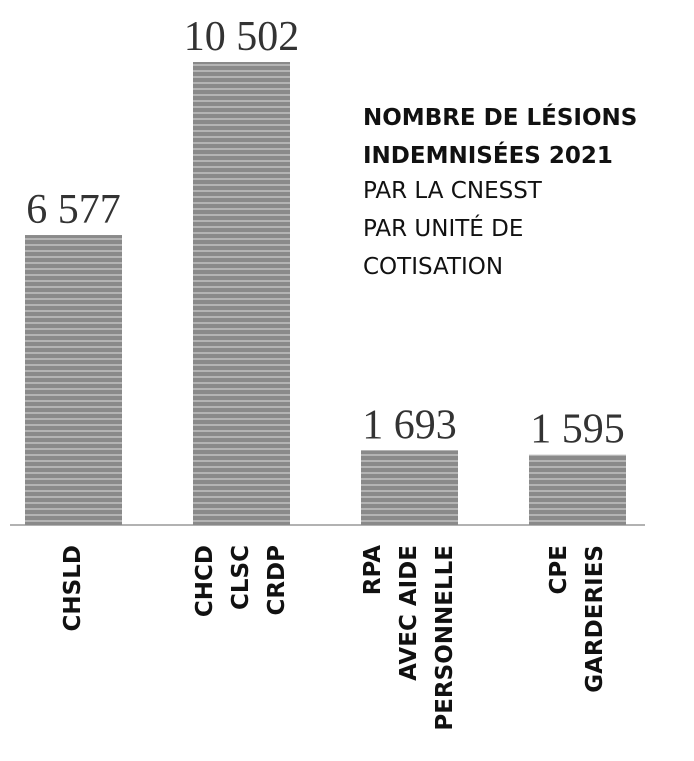 Image resolution: width=694 pixels, height=761 pixels. What do you see at coordinates (73, 588) in the screenshot?
I see `x-tick-label: CHSLD` at bounding box center [73, 588].